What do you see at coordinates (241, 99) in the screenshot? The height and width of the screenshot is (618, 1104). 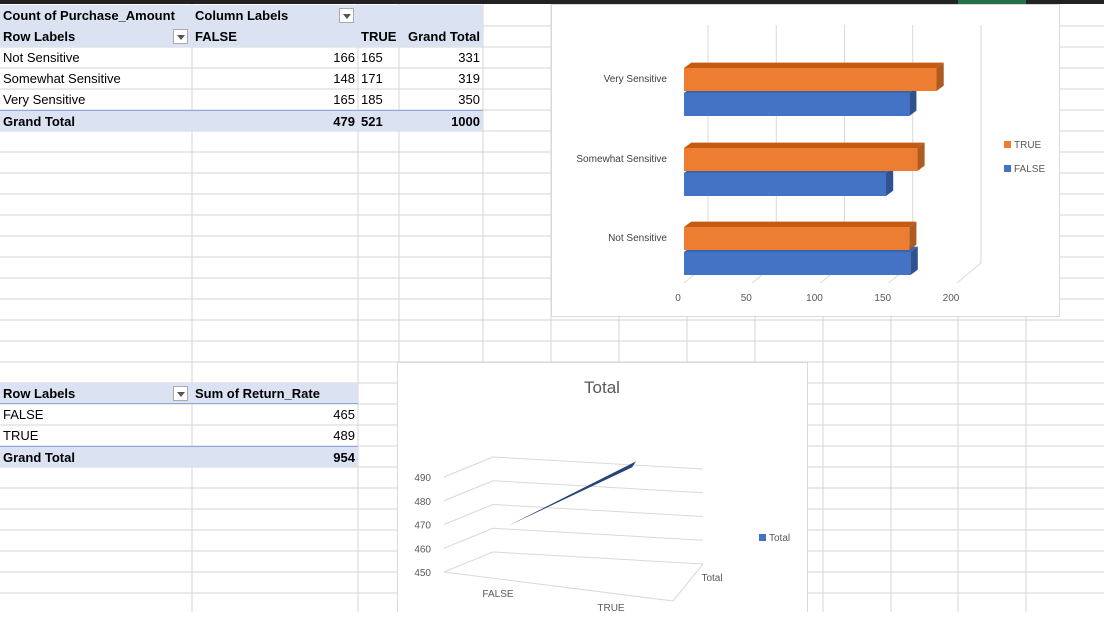 I see `pivot1-row: Very Sensitive 165 185 350` at bounding box center [241, 99].